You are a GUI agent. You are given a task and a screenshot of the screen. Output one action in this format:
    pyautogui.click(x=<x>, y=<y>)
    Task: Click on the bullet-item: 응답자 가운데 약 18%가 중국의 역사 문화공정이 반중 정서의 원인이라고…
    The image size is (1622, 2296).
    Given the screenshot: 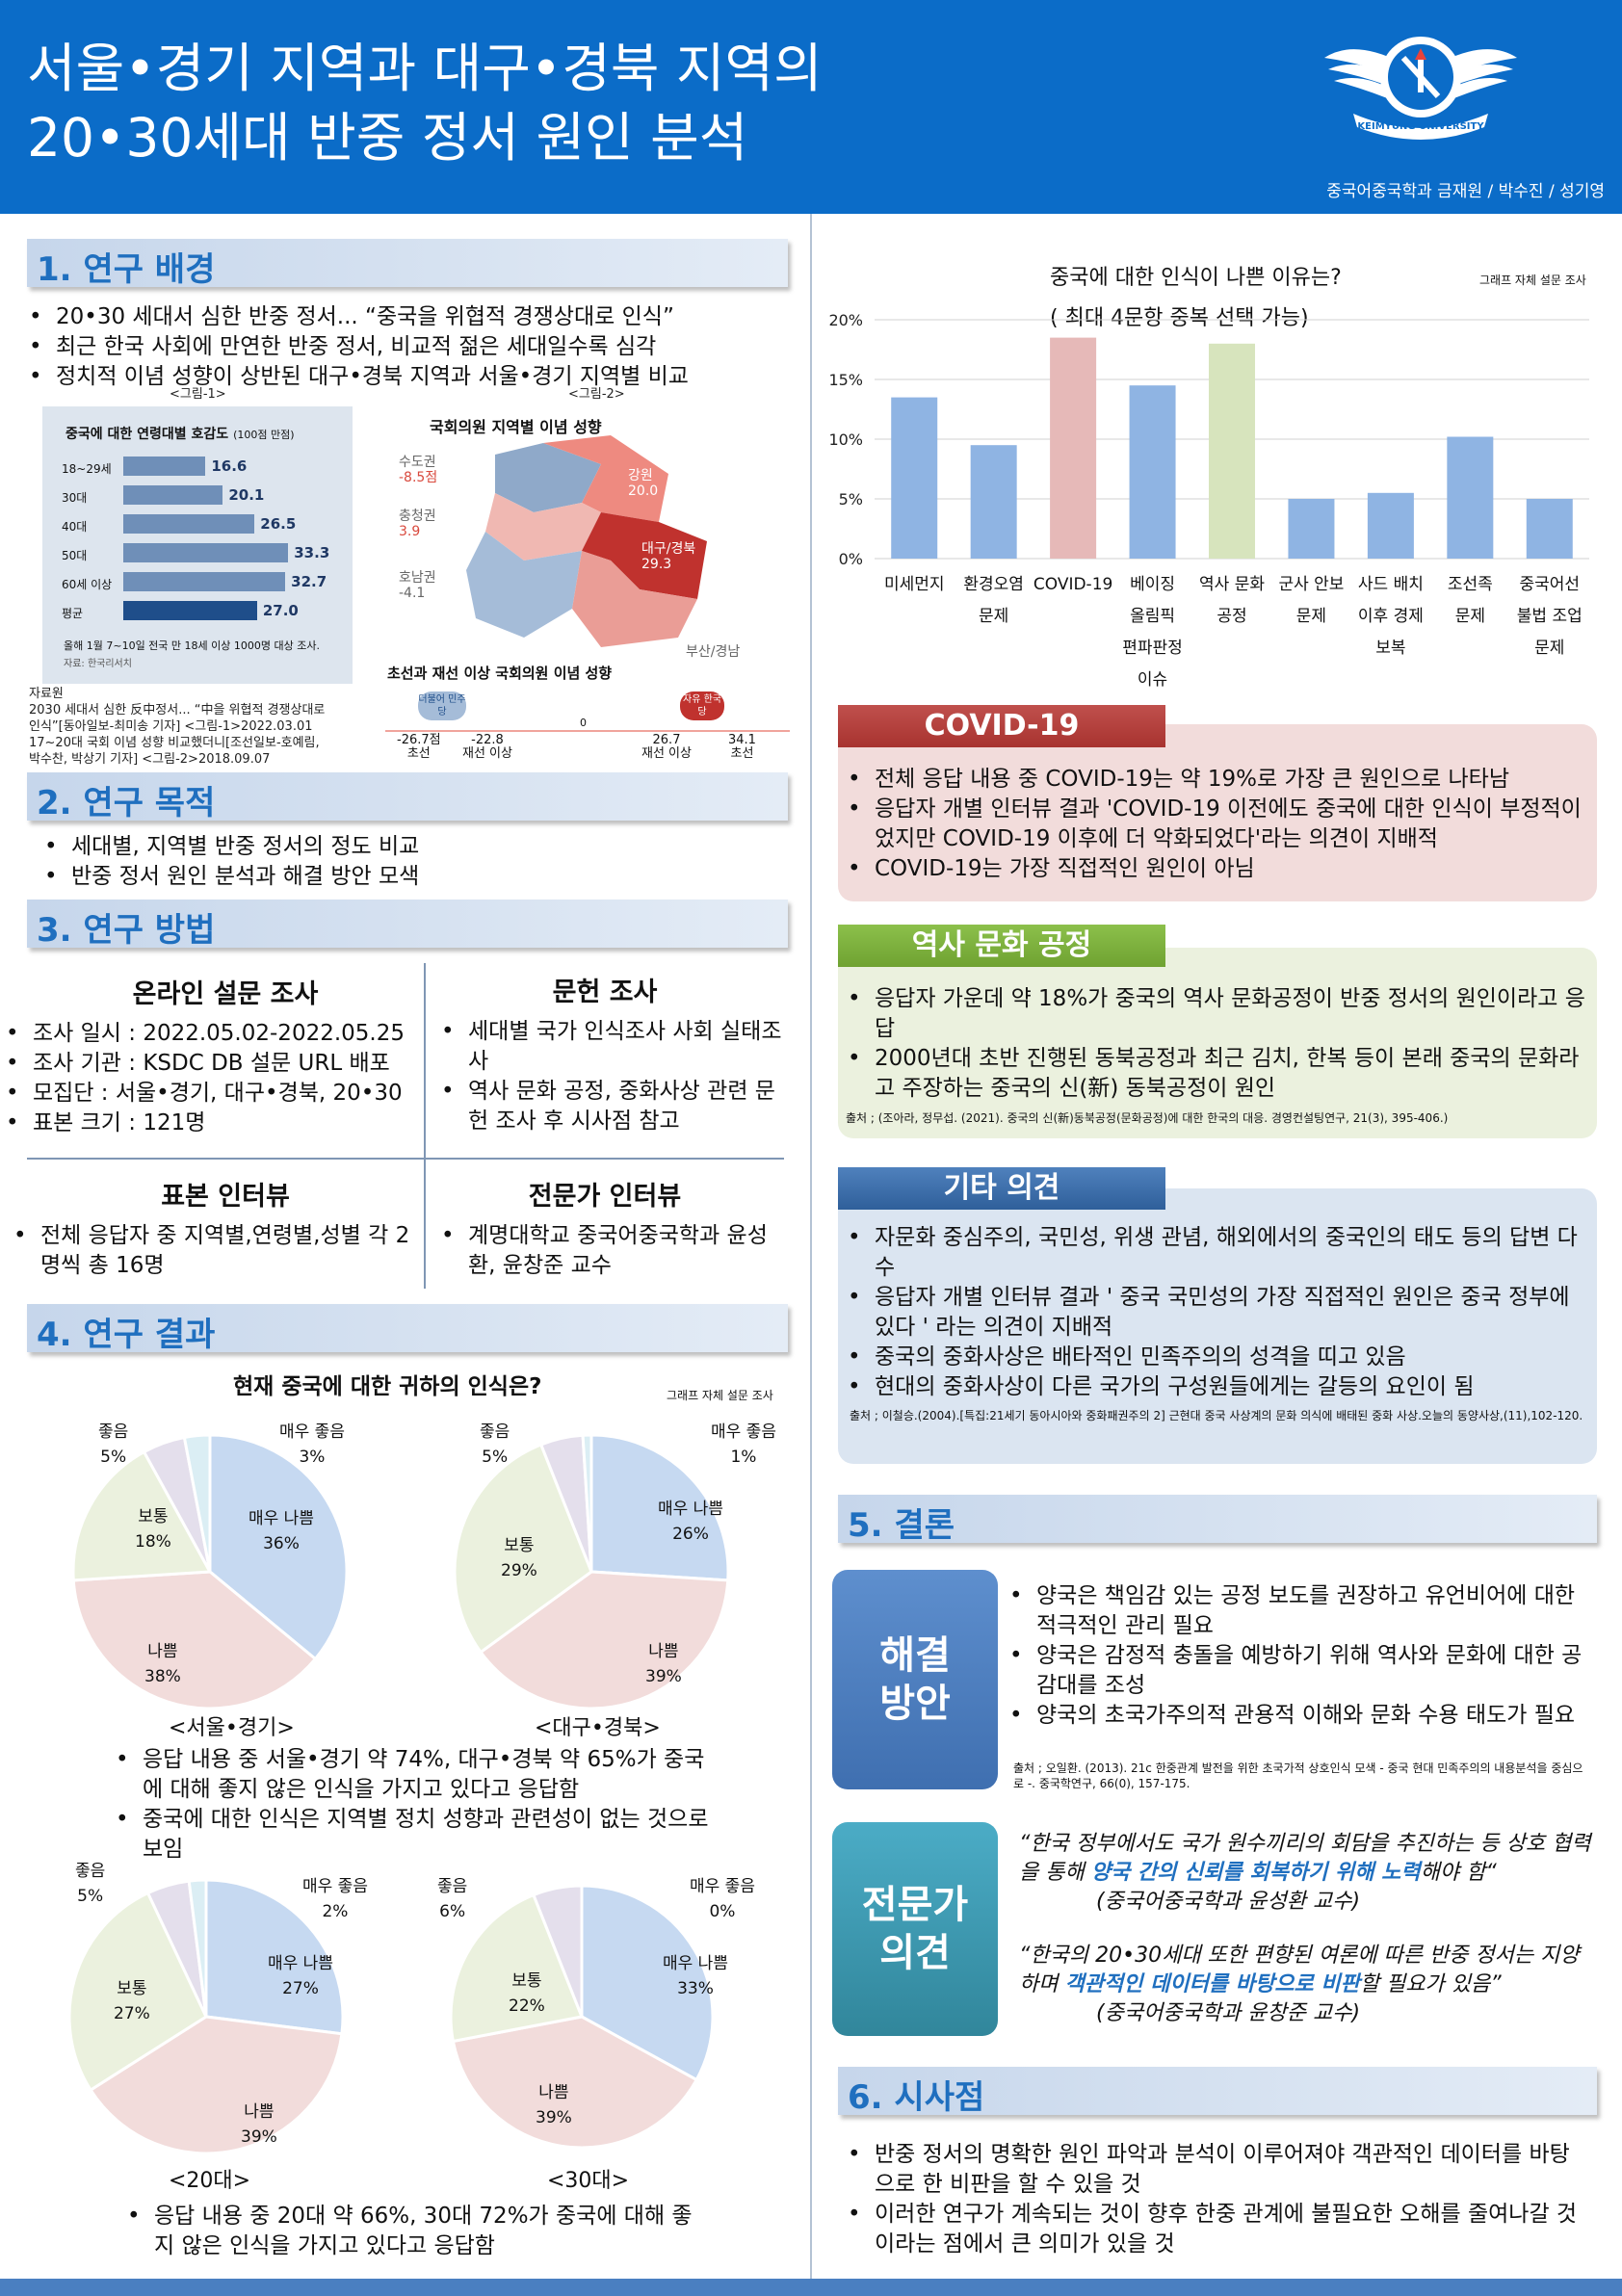 What is the action you would take?
    pyautogui.click(x=1216, y=1014)
    